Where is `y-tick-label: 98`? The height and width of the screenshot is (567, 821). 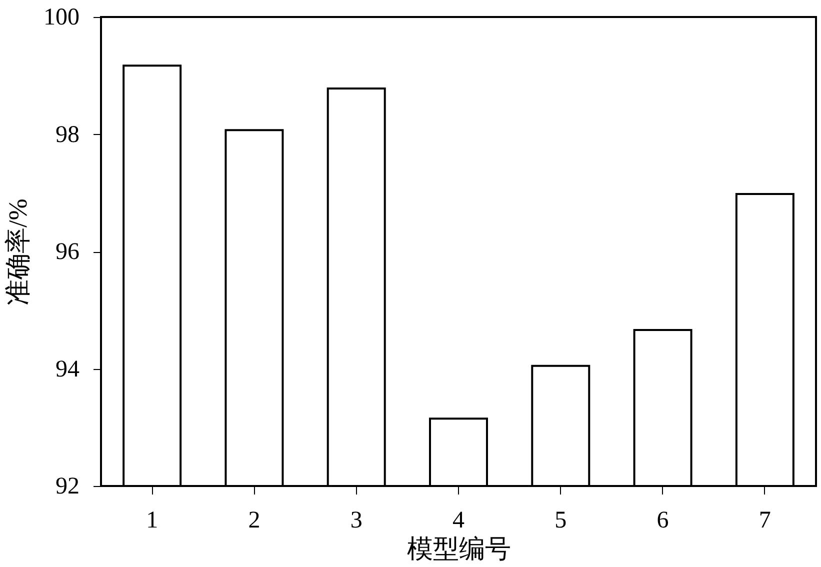 y-tick-label: 98 is located at coordinates (68, 135).